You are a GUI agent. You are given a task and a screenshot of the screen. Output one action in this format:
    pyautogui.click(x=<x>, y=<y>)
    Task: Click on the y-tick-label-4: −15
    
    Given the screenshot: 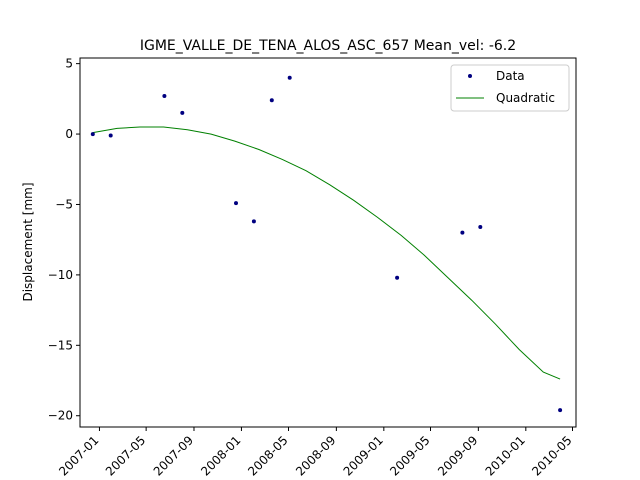 What is the action you would take?
    pyautogui.click(x=60, y=345)
    